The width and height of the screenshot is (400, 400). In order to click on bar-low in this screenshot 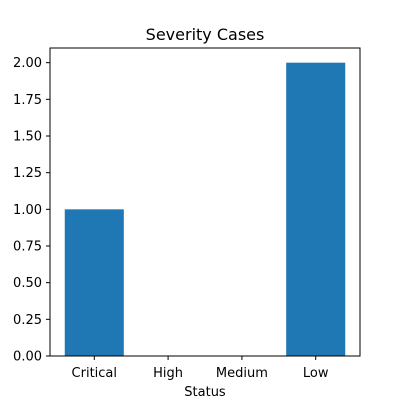, I will do `click(316, 209)`.